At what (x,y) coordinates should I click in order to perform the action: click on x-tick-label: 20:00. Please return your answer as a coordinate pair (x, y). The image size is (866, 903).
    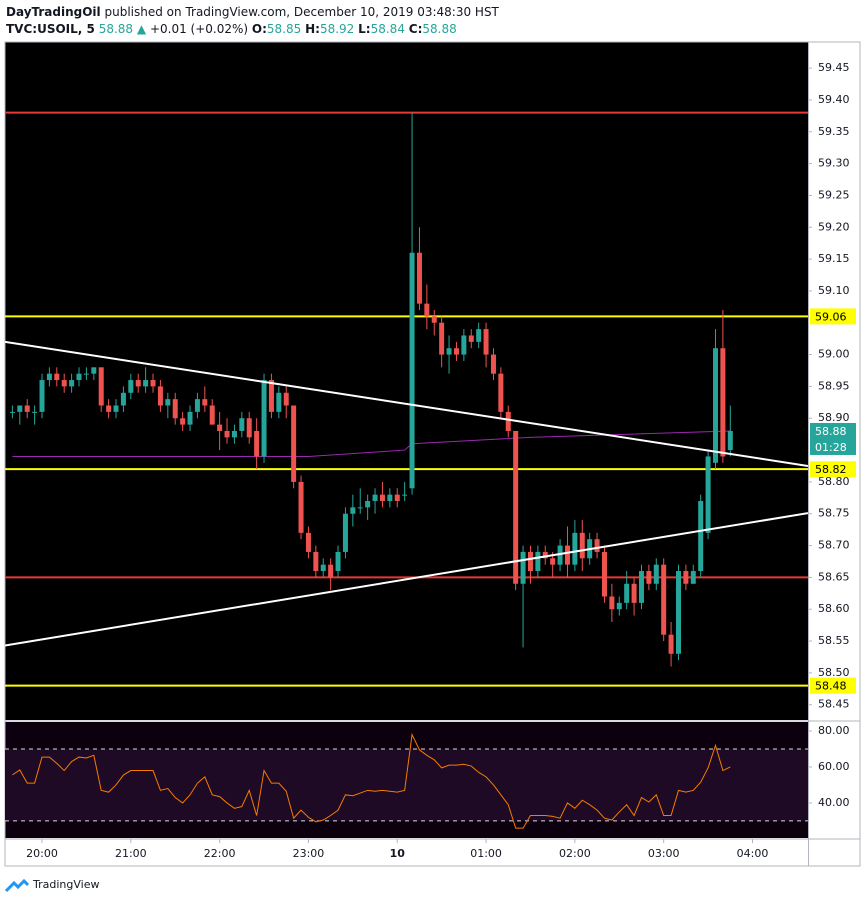
    Looking at the image, I should click on (42, 853).